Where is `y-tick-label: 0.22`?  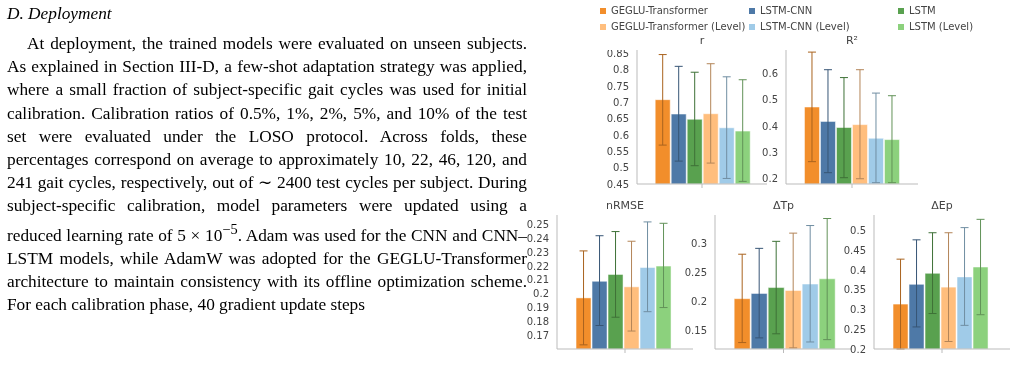 y-tick-label: 0.22 is located at coordinates (537, 266).